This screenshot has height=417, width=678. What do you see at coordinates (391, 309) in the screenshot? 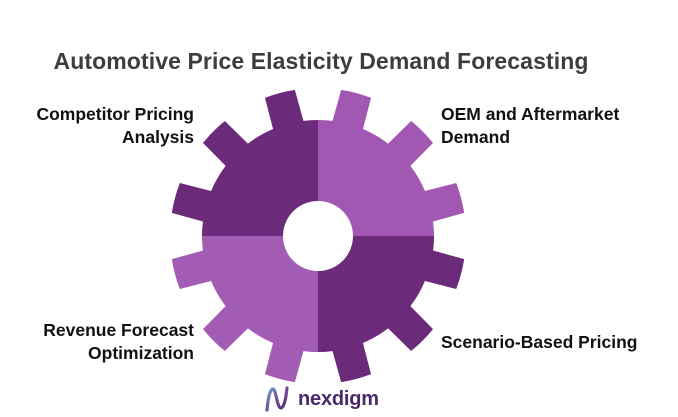
I see `gear-segment-scenario-pricing` at bounding box center [391, 309].